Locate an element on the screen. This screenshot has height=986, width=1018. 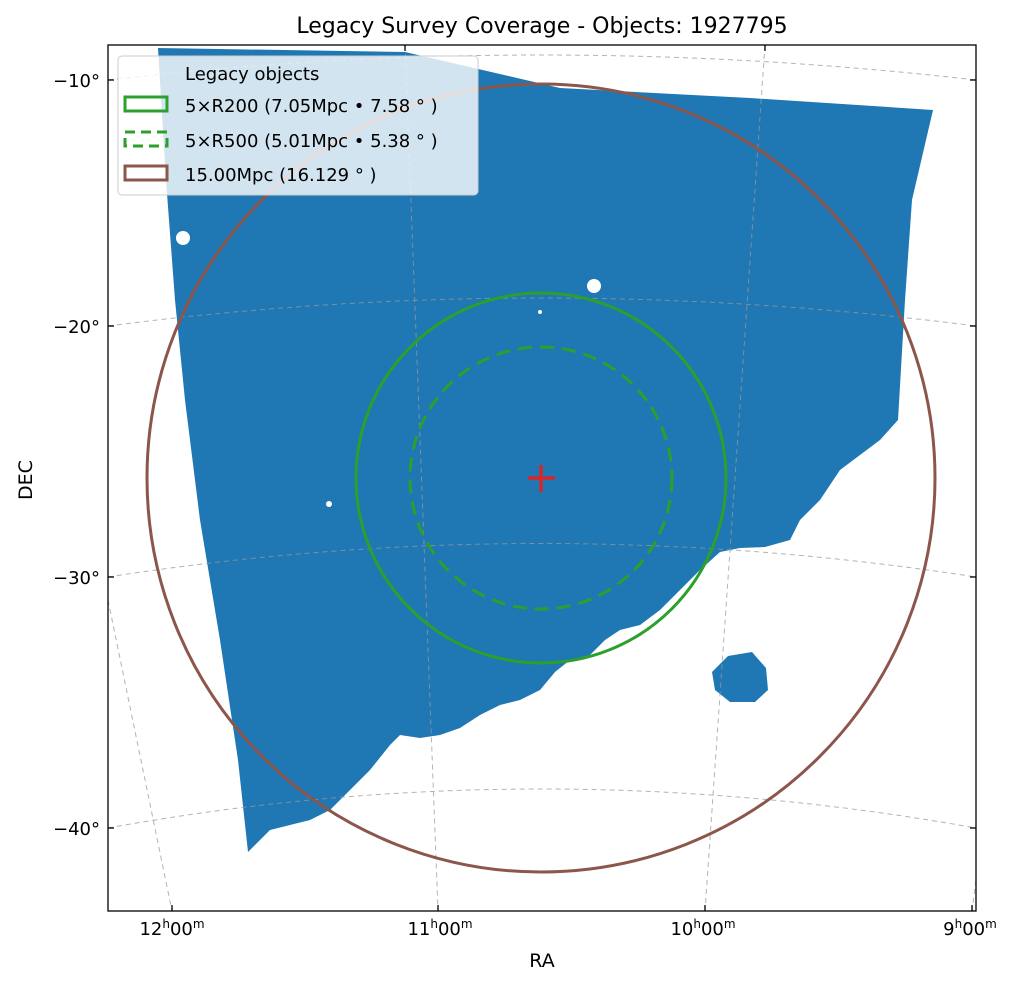
y-axis-title: DEC is located at coordinates (26, 480).